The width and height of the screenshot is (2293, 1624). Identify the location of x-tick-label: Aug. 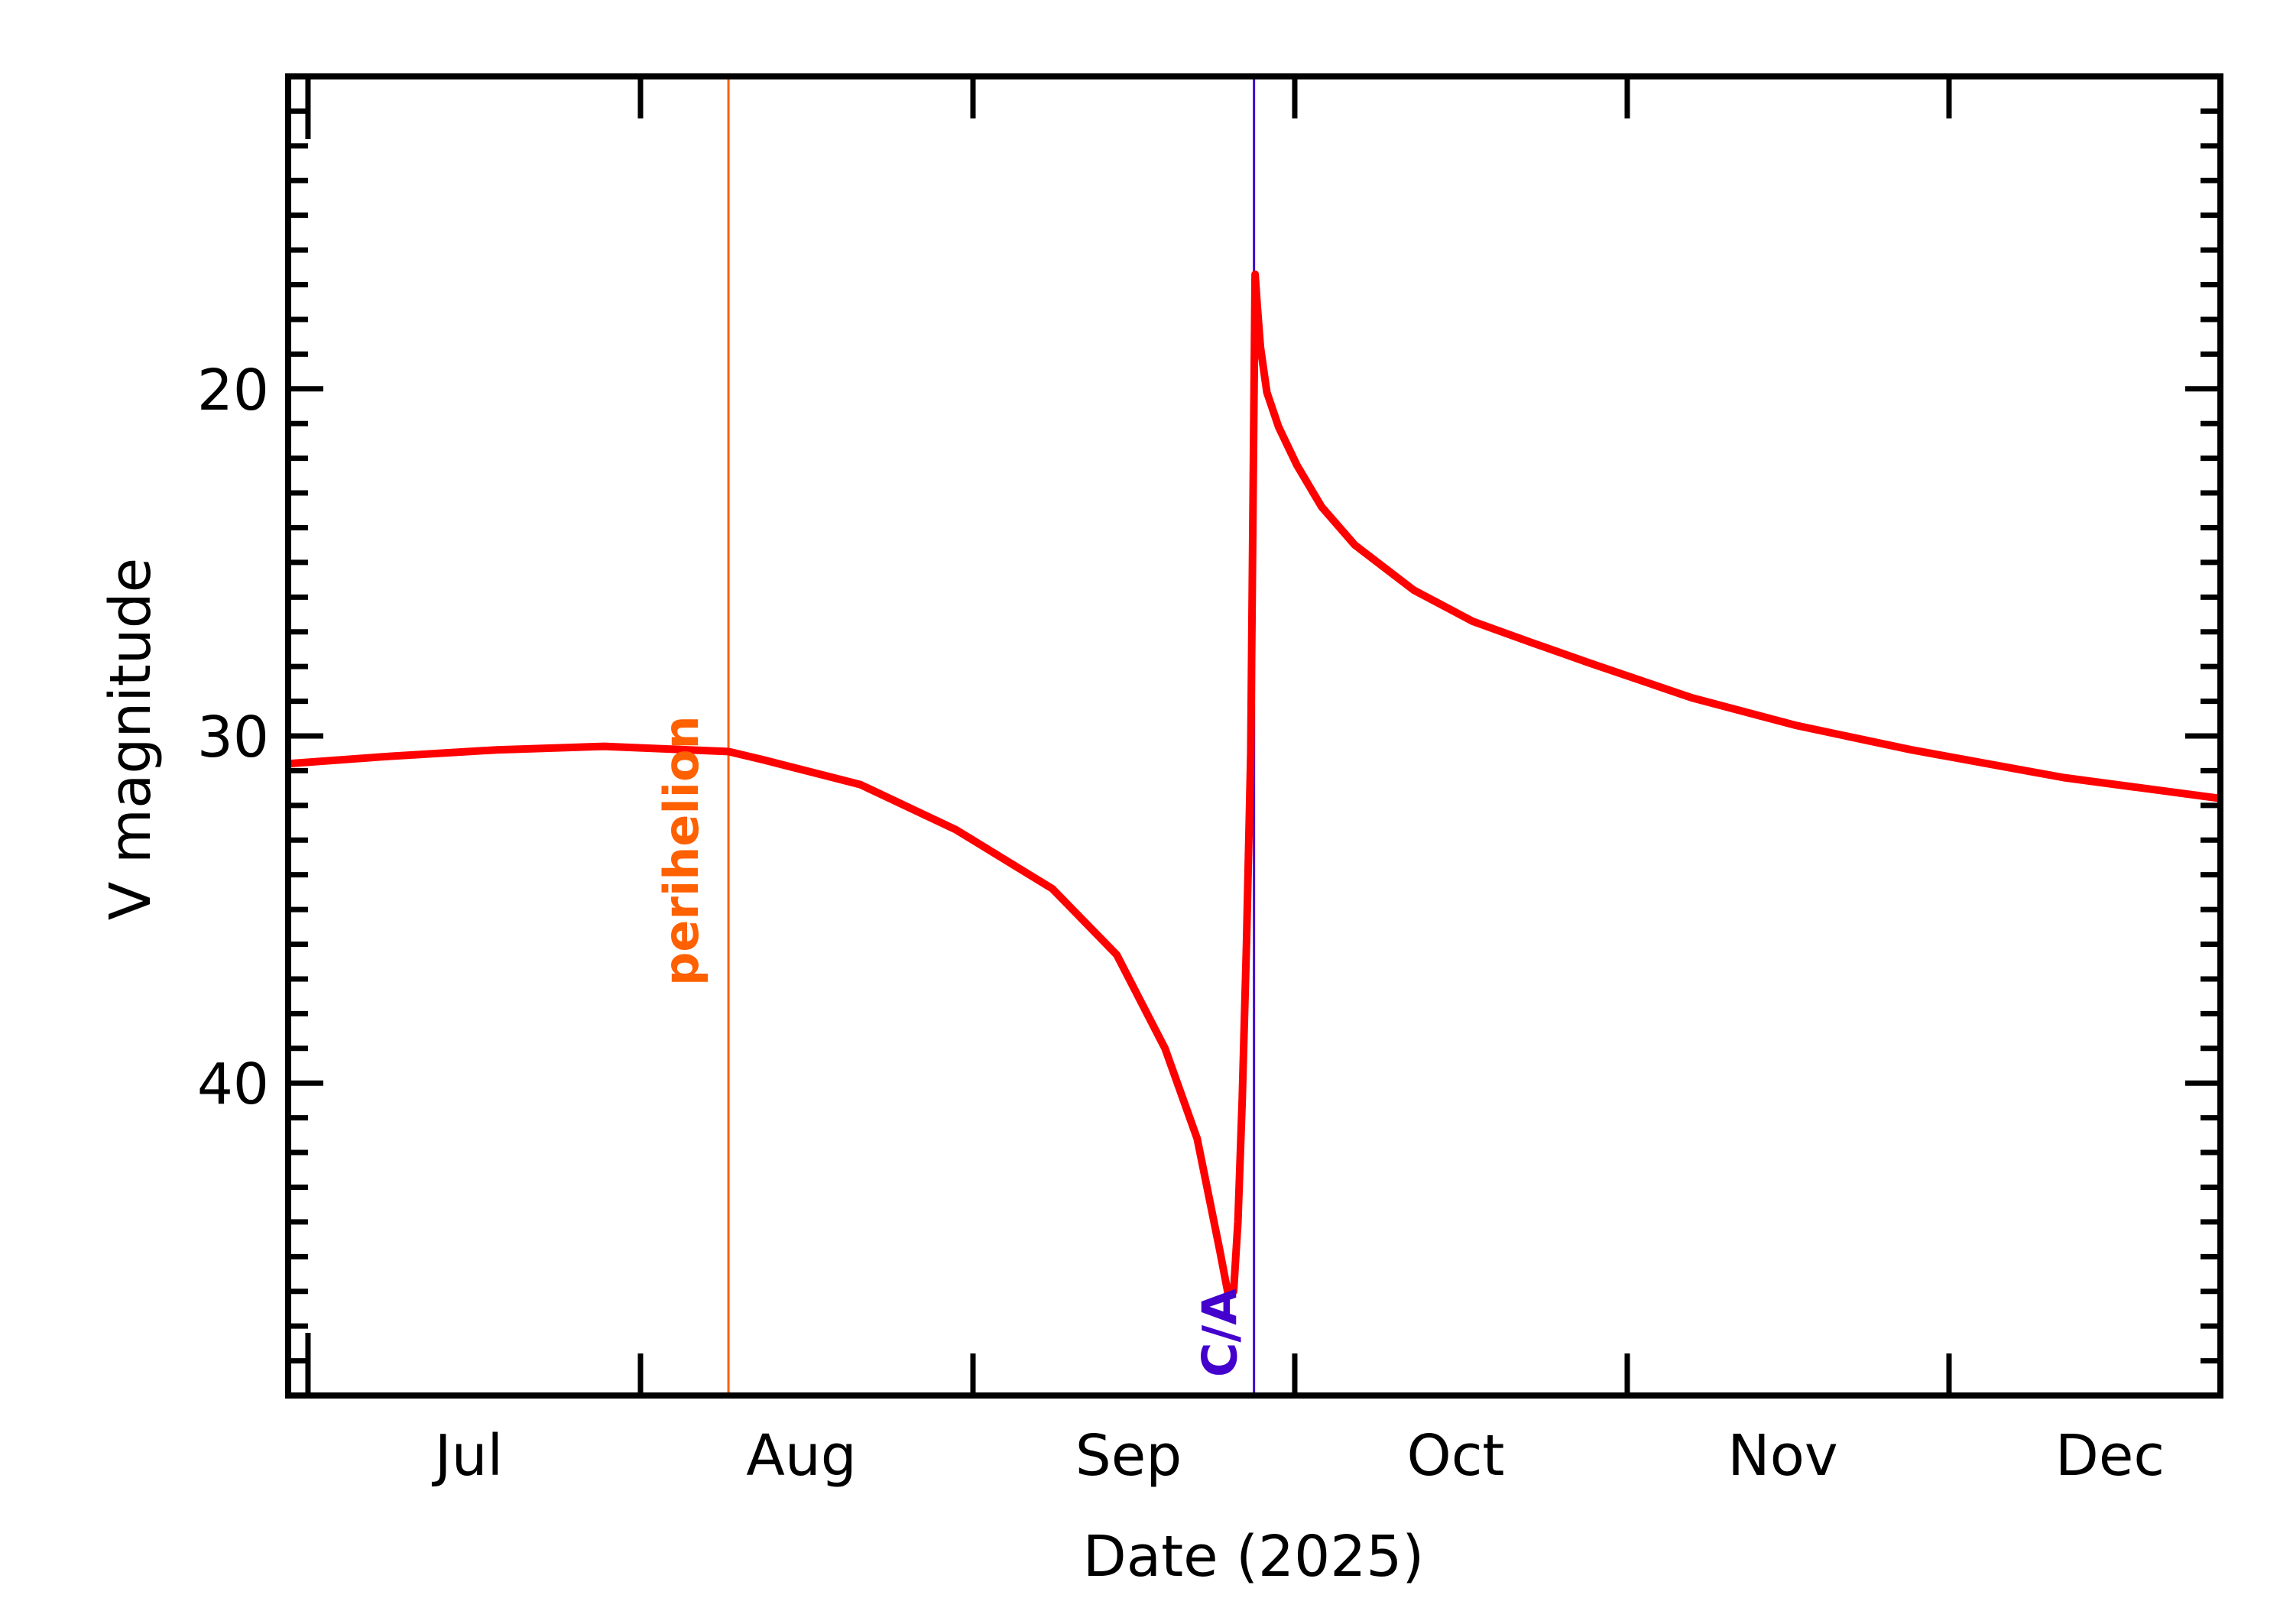
(801, 1456).